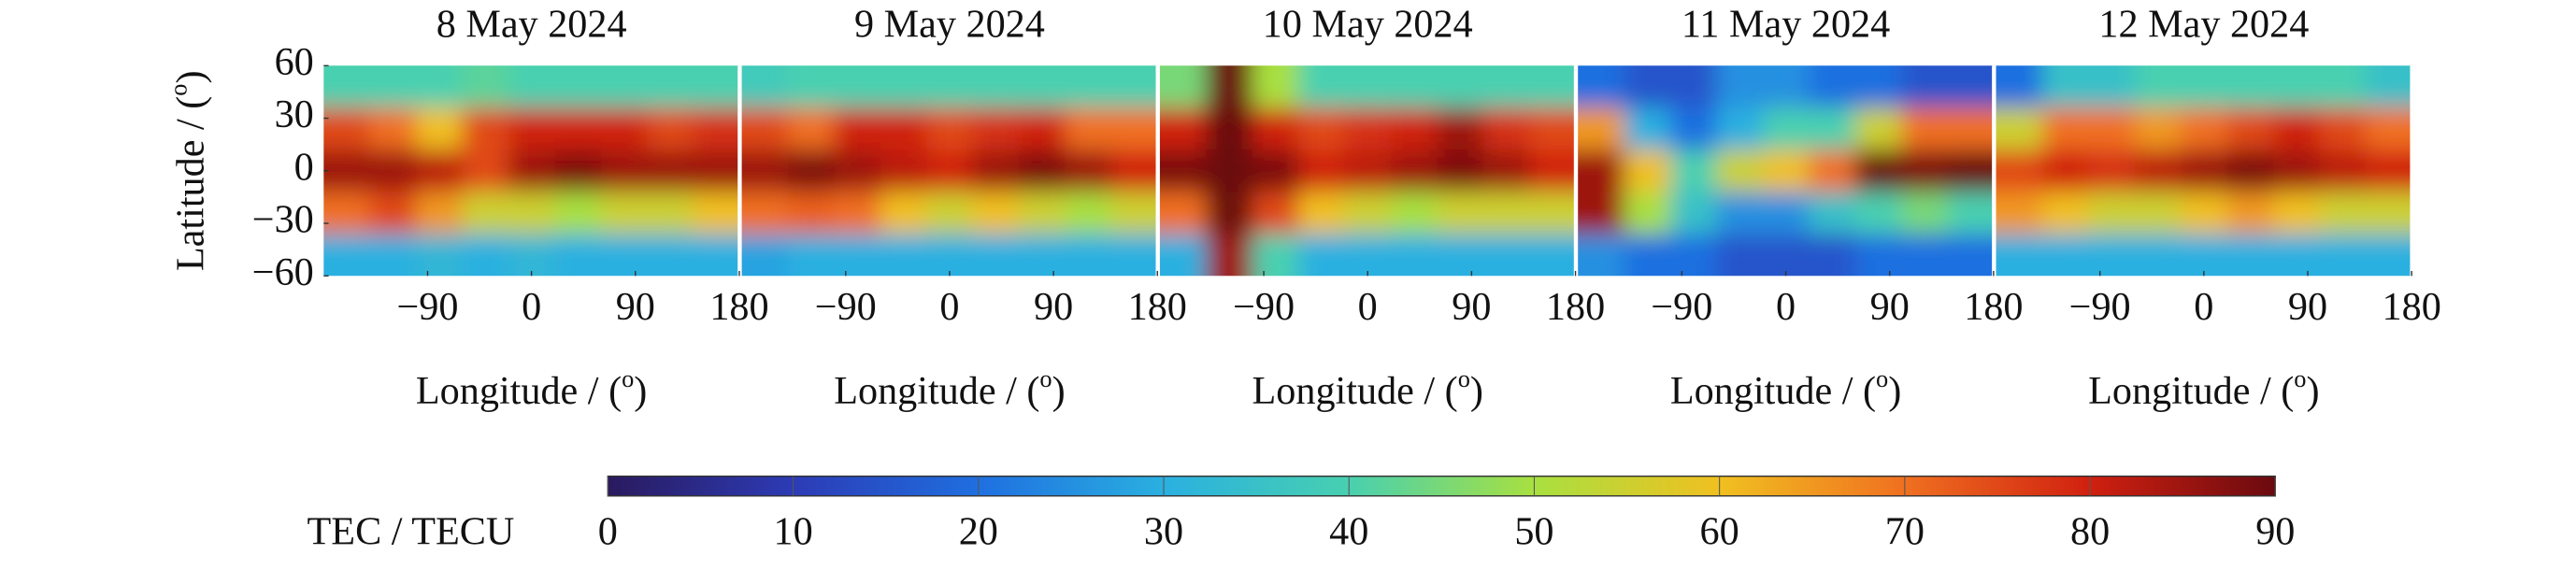  What do you see at coordinates (1368, 25) in the screenshot?
I see `panel-title: 10 May 2024` at bounding box center [1368, 25].